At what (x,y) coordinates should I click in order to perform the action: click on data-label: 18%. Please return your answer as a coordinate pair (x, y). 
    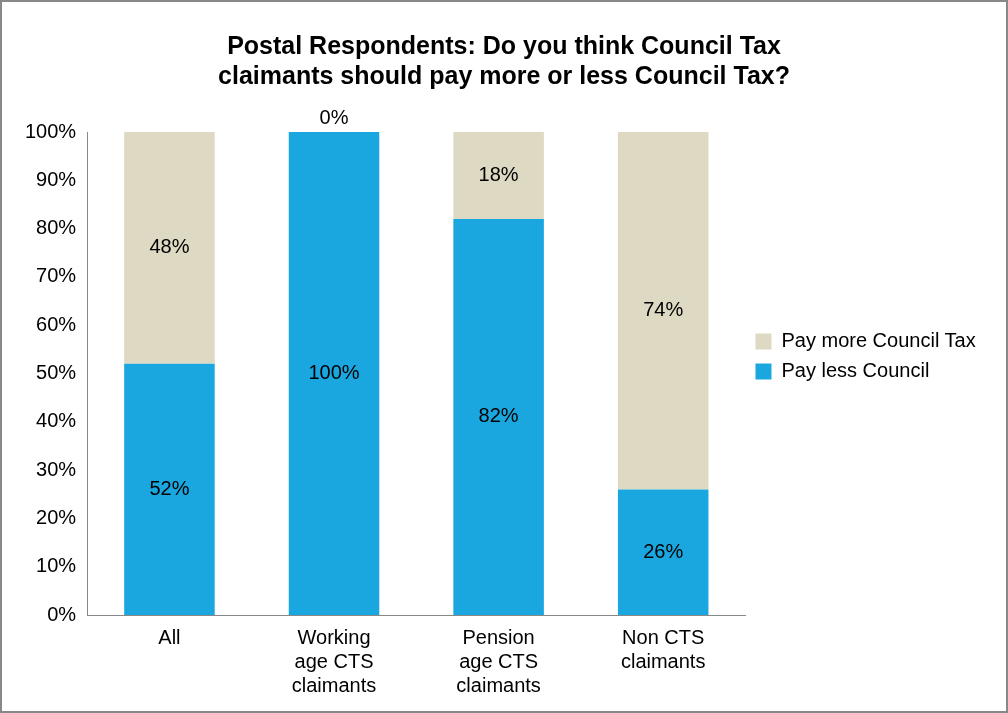
    Looking at the image, I should click on (498, 173).